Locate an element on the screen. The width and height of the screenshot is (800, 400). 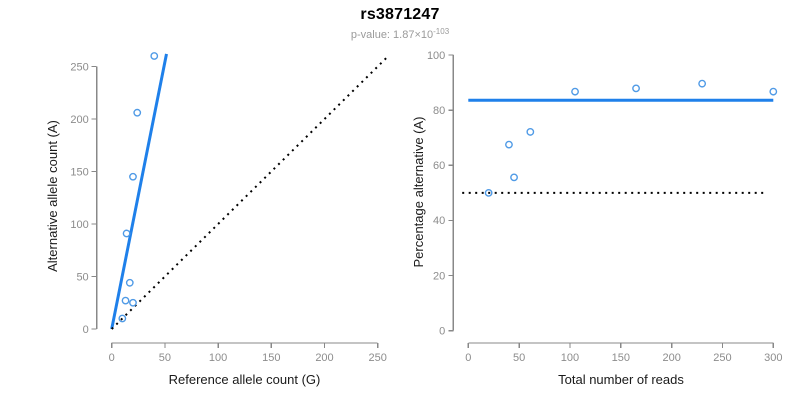
y-tick-label: 250 is located at coordinates (79, 67).